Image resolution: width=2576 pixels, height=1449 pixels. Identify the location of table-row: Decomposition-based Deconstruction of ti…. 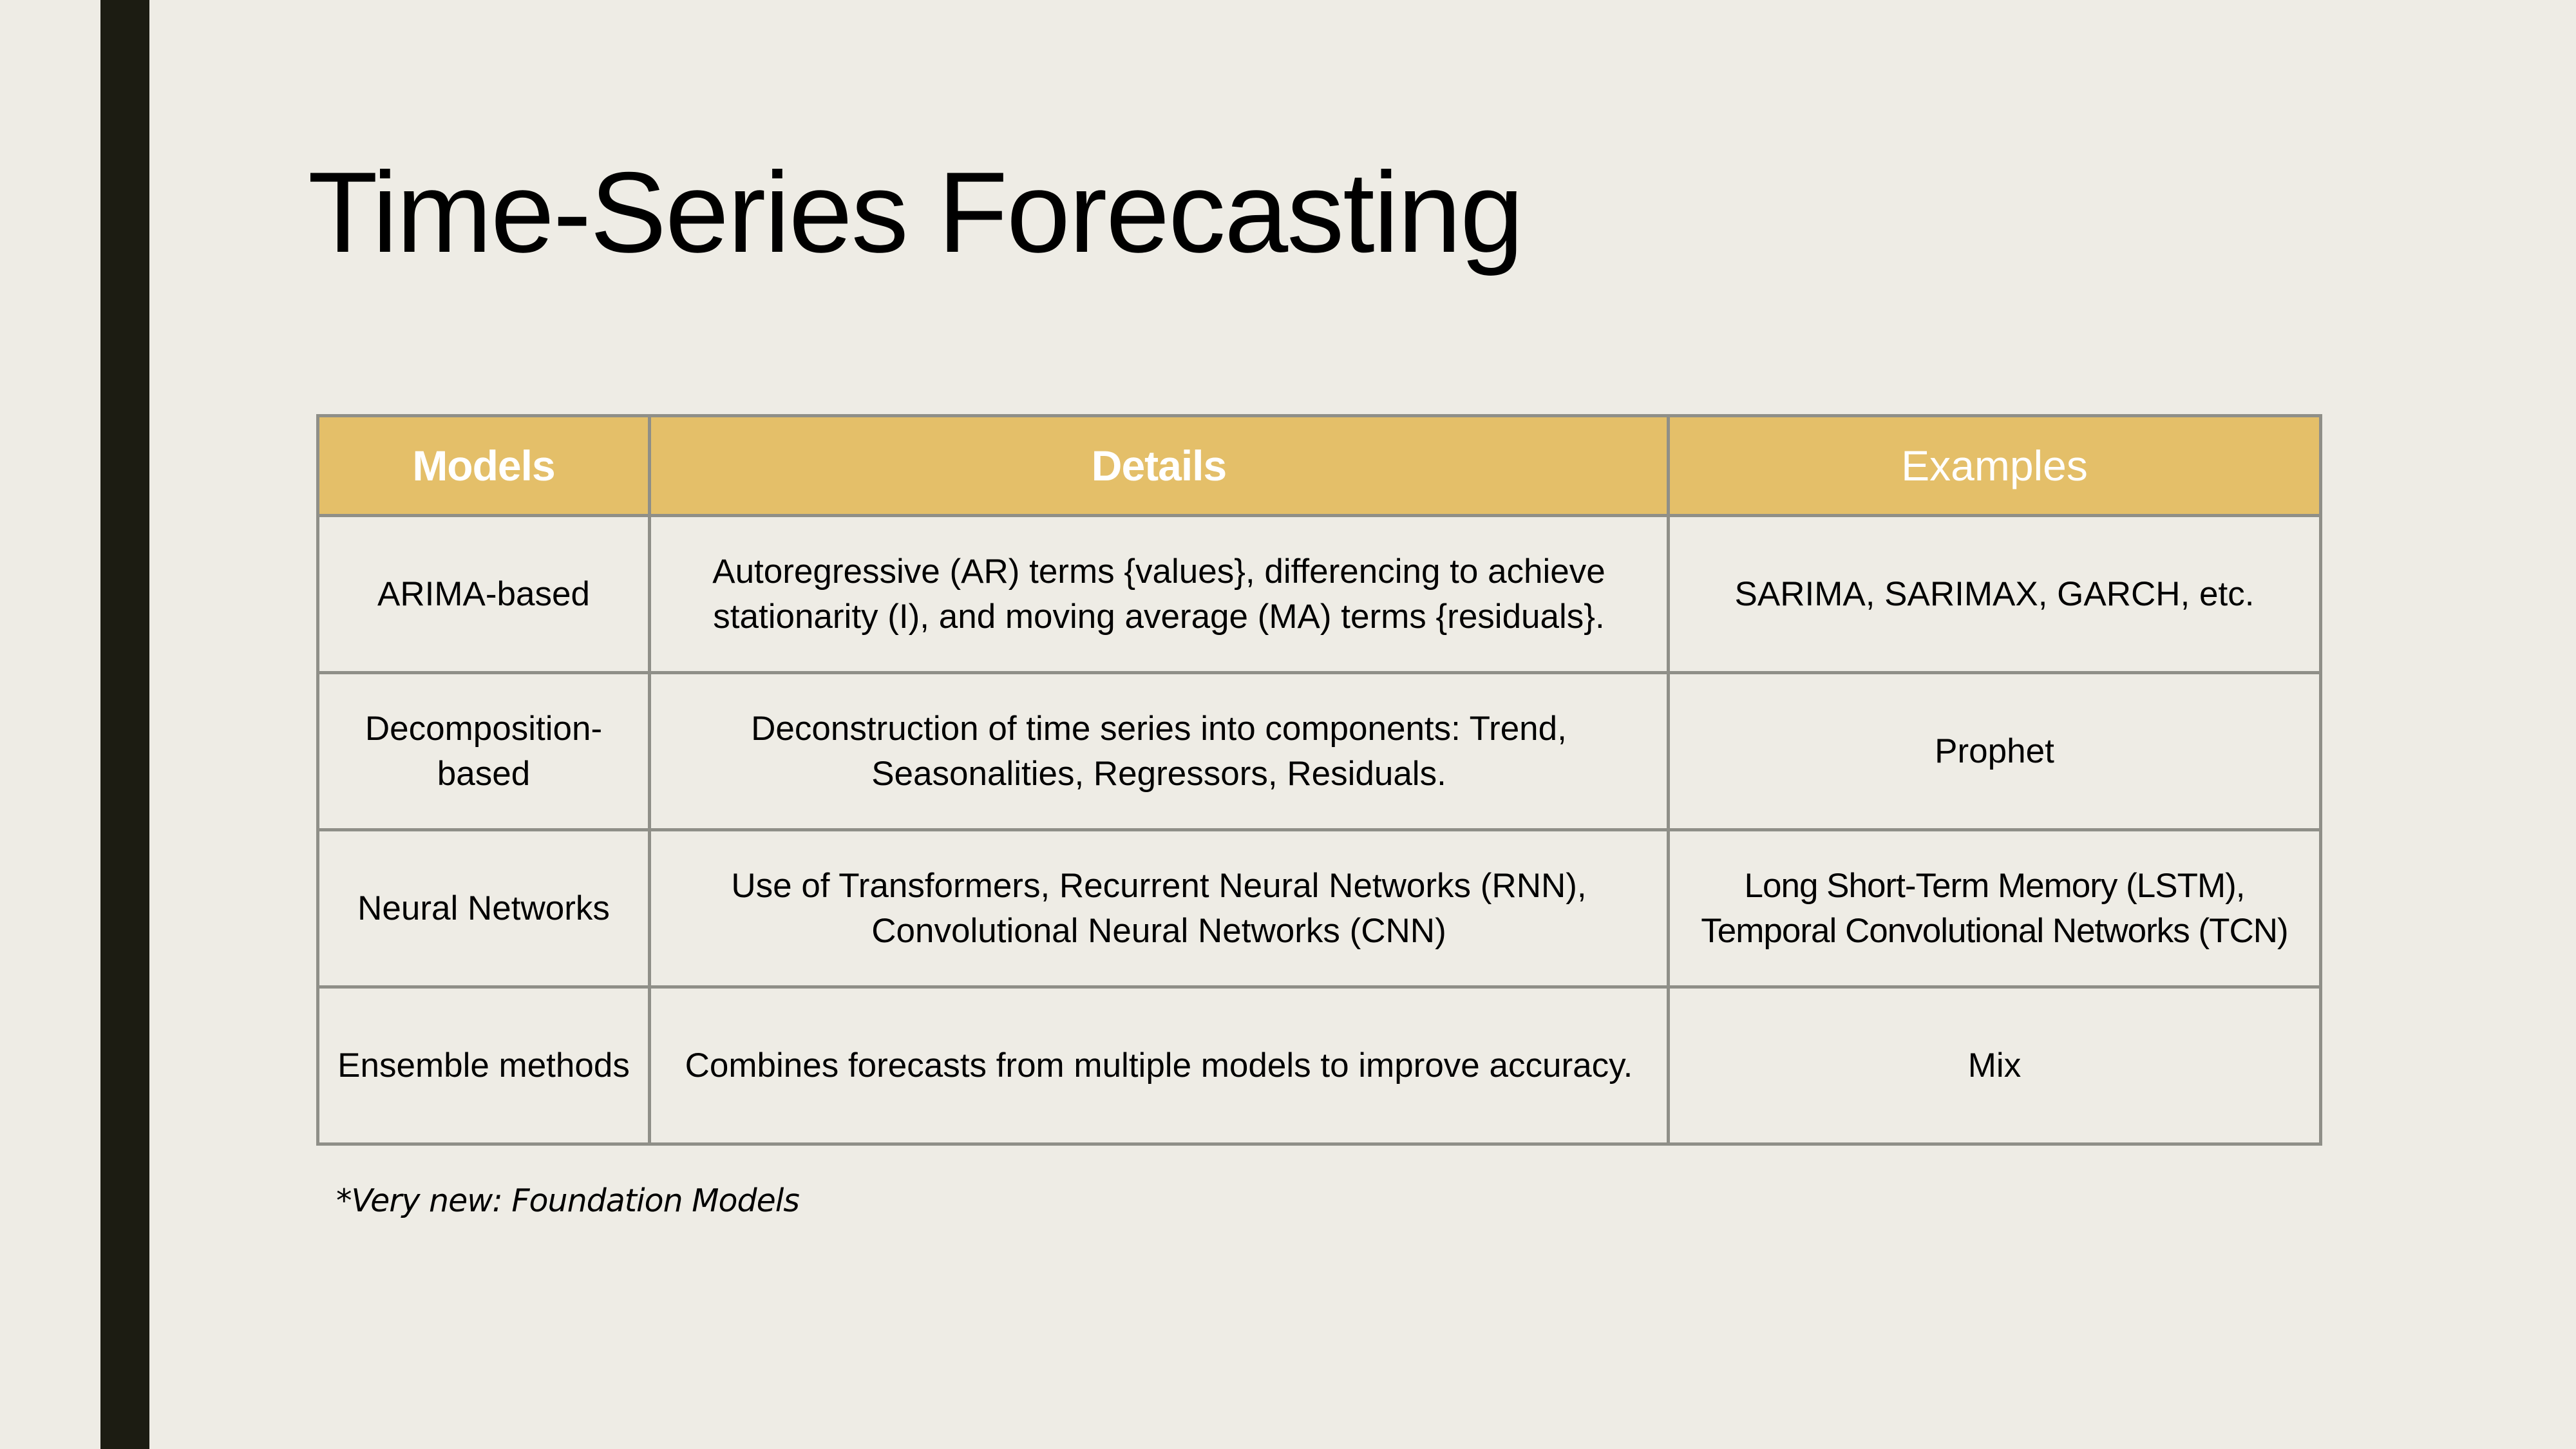
(1319, 751).